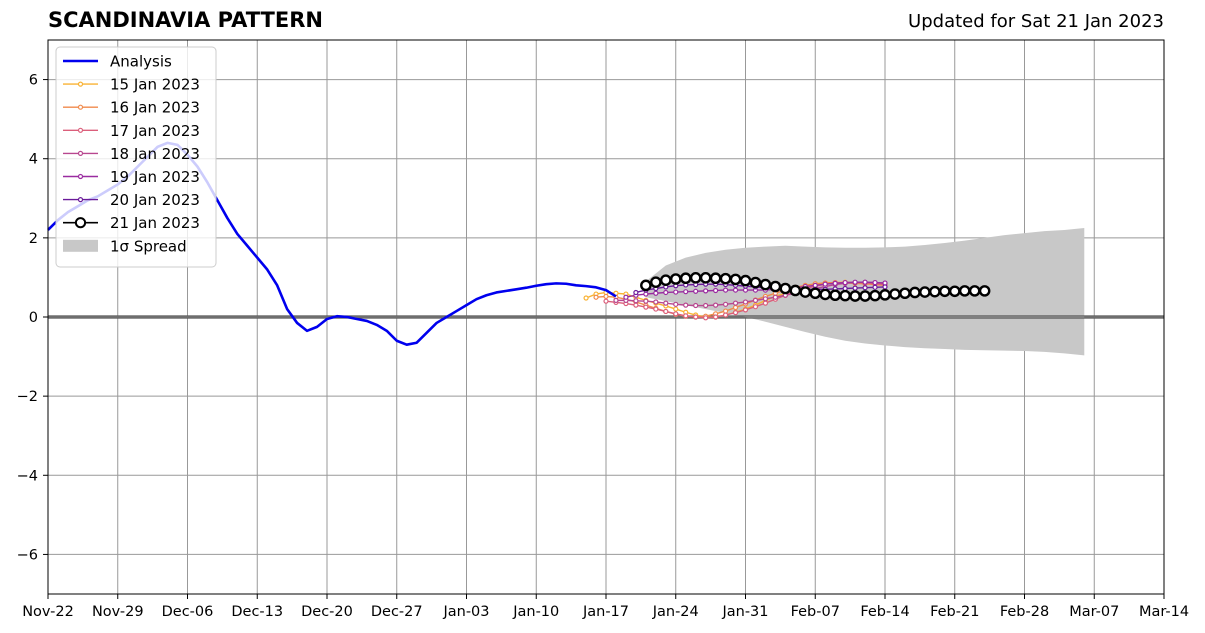 This screenshot has height=633, width=1205. Describe the element at coordinates (750, 294) in the screenshot. I see `forecast-line` at that location.